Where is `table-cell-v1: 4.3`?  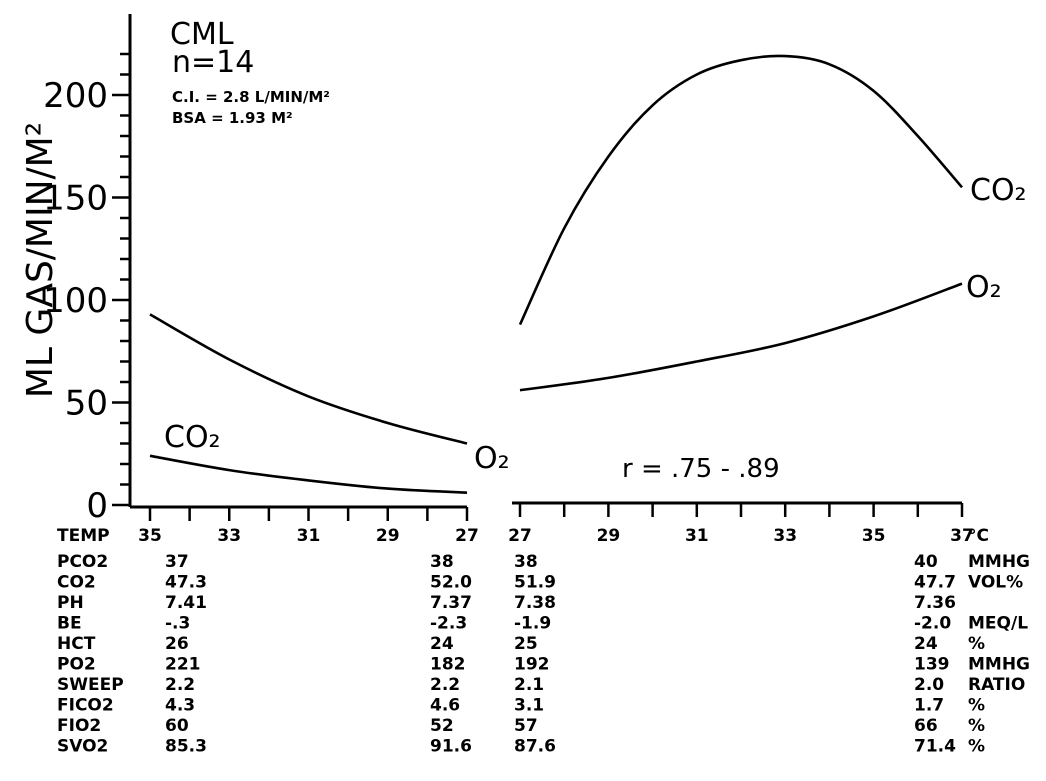
table-cell-v1: 4.3 is located at coordinates (180, 706).